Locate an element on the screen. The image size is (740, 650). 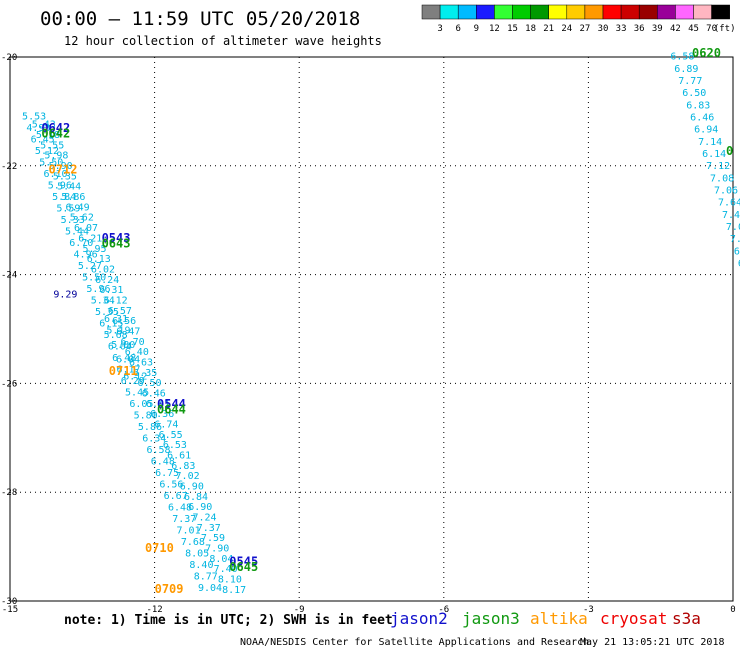
wave-height-label: 6.58 is located at coordinates (682, 57).